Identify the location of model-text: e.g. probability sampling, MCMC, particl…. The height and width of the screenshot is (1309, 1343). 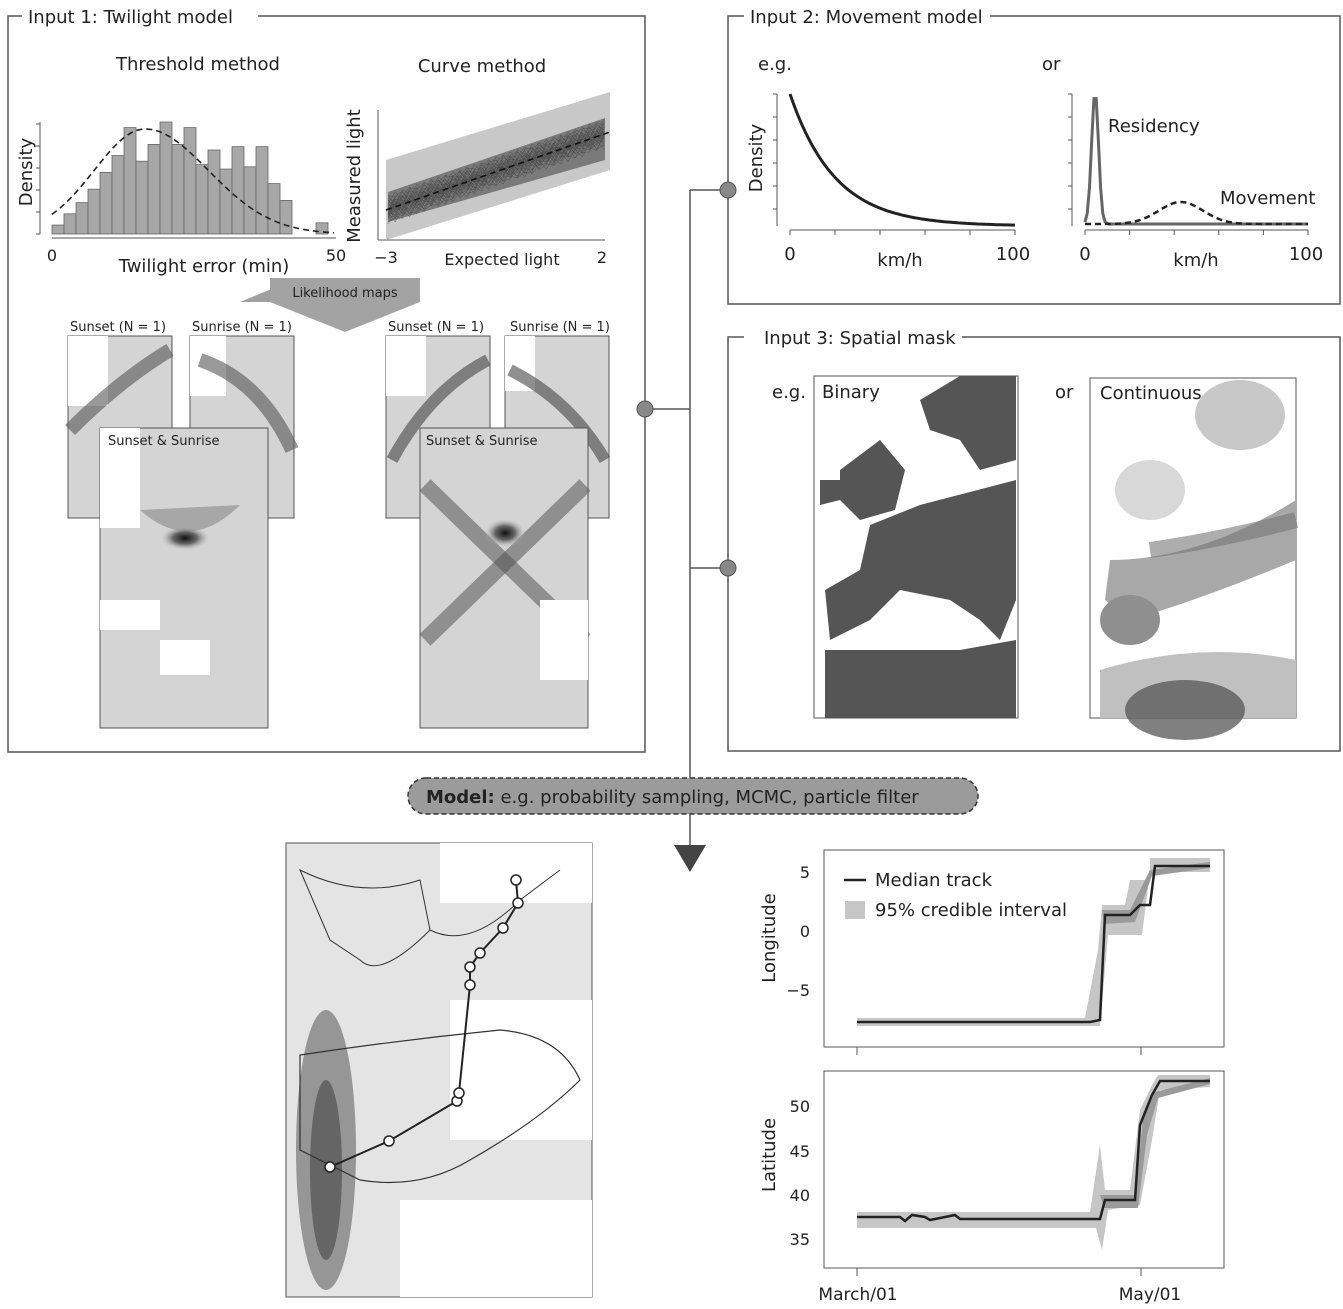
(707, 797).